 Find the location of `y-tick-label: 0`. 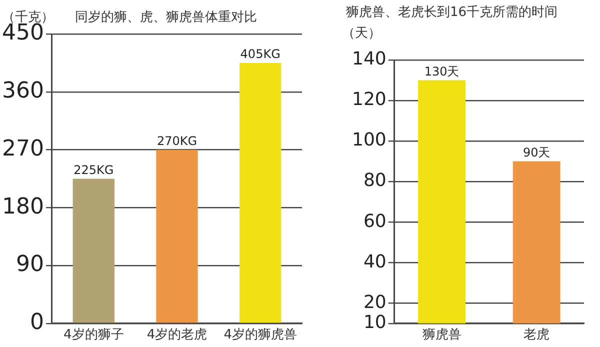

y-tick-label: 0 is located at coordinates (37, 323).